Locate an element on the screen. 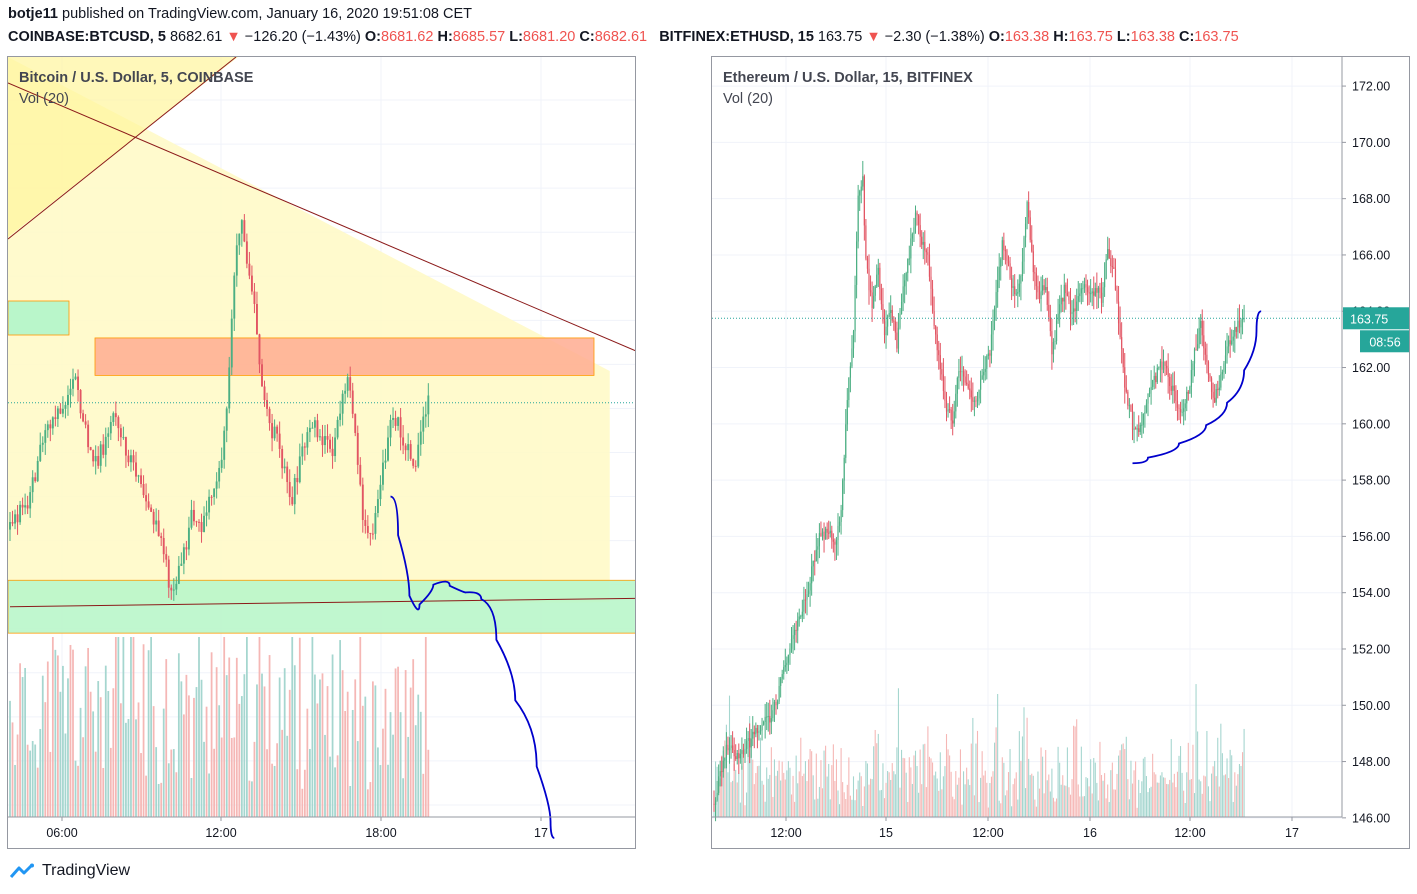 This screenshot has width=1417, height=894. btc-volume-label: Vol (20) is located at coordinates (44, 99).